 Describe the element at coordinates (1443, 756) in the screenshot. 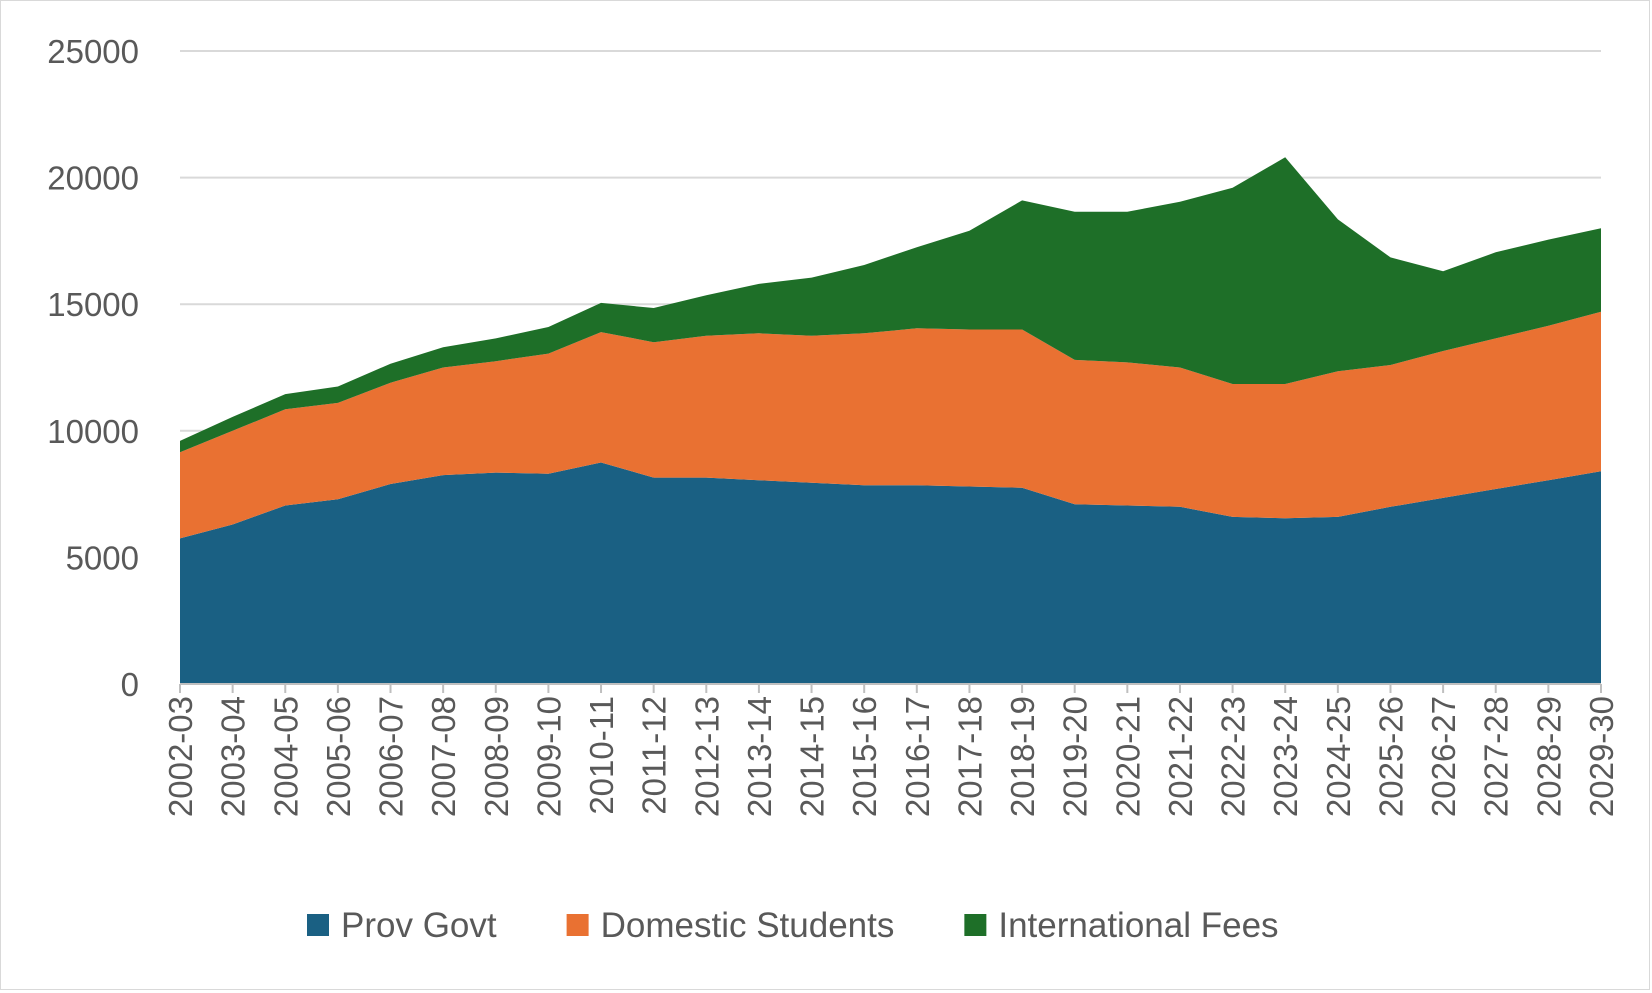

I see `x-tick-label: 2026-27` at that location.